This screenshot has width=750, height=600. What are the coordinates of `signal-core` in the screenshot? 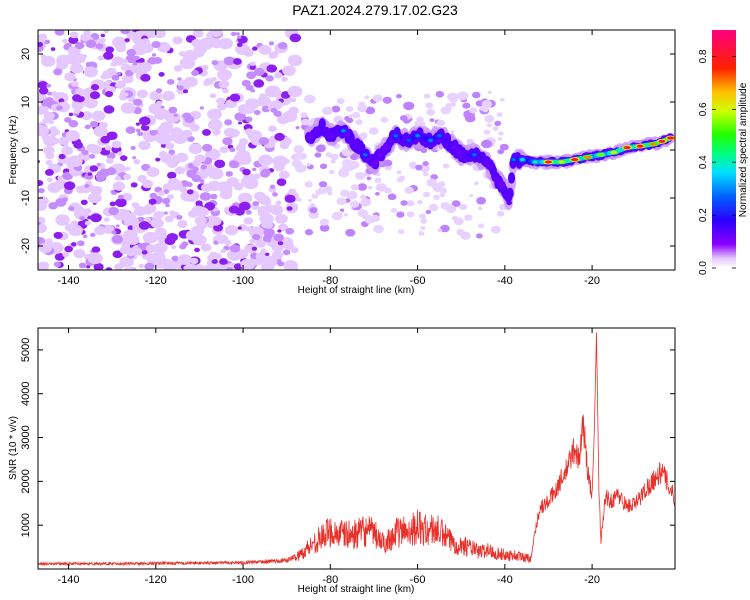 It's located at (376, 161).